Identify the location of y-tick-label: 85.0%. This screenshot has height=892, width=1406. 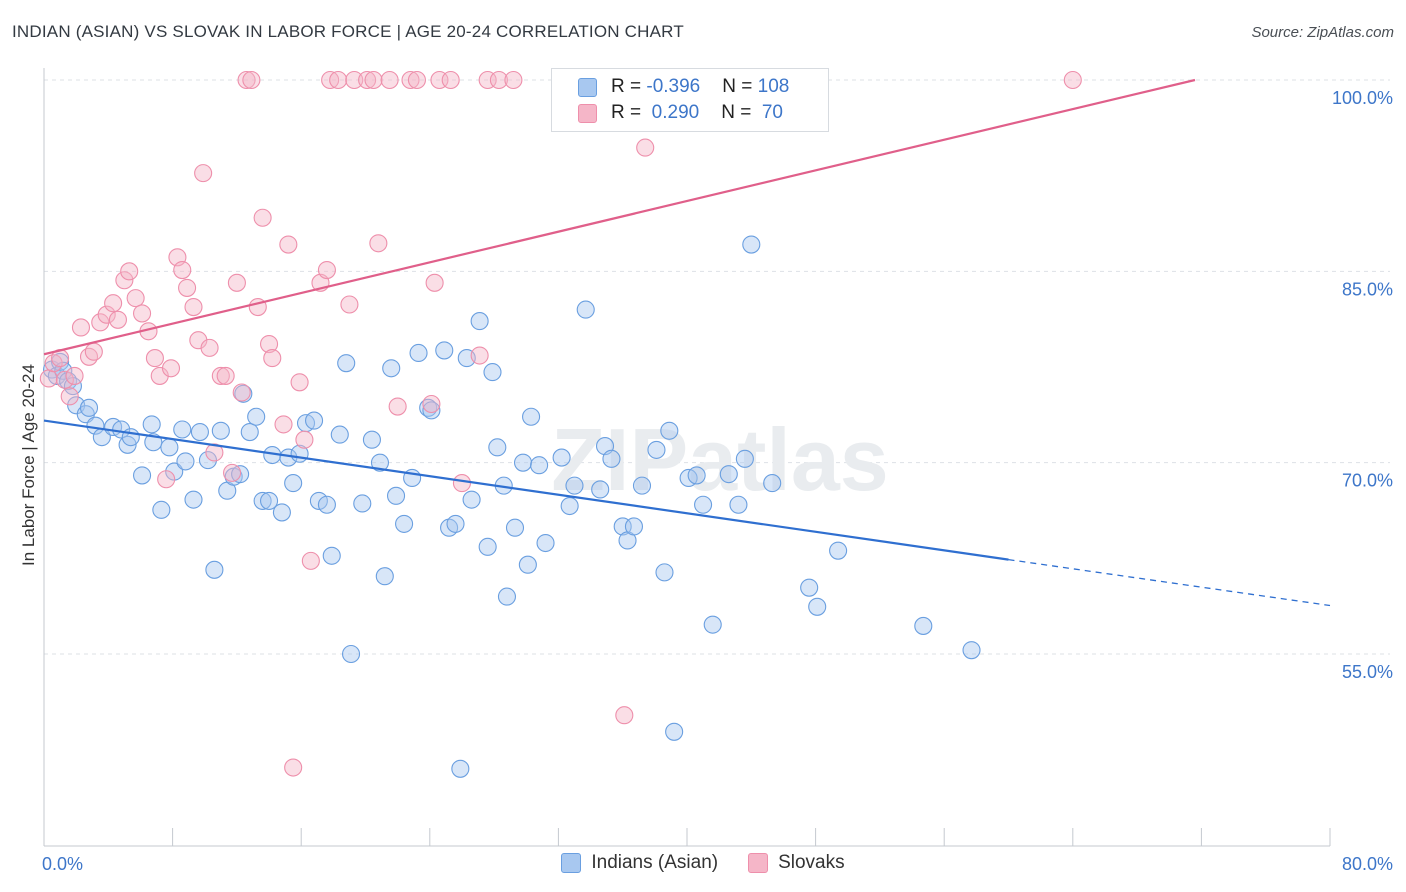
(1367, 289).